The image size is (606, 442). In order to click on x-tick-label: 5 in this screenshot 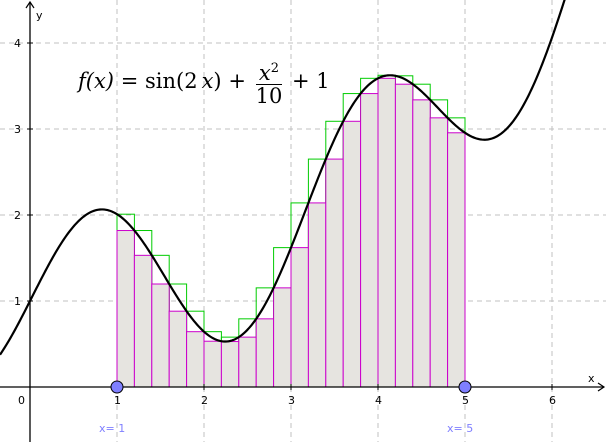, I will do `click(465, 400)`.